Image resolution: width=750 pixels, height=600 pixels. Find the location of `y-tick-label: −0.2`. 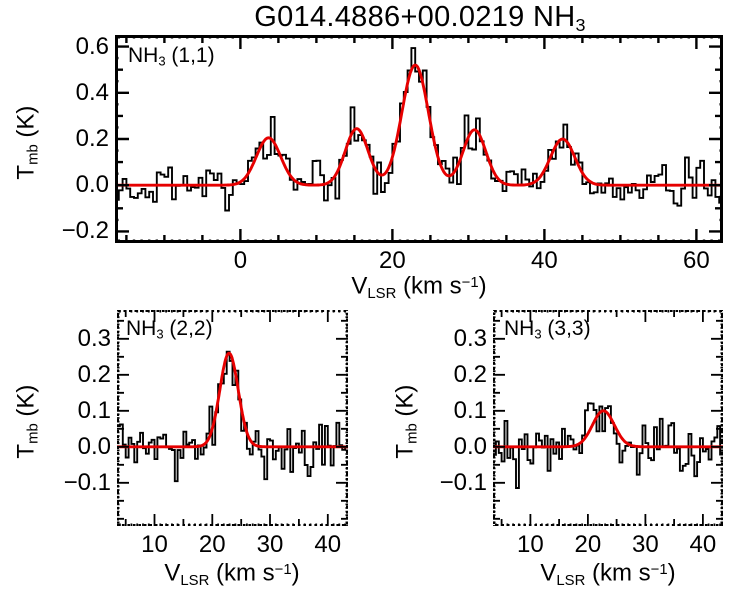

y-tick-label: −0.2 is located at coordinates (85, 231).